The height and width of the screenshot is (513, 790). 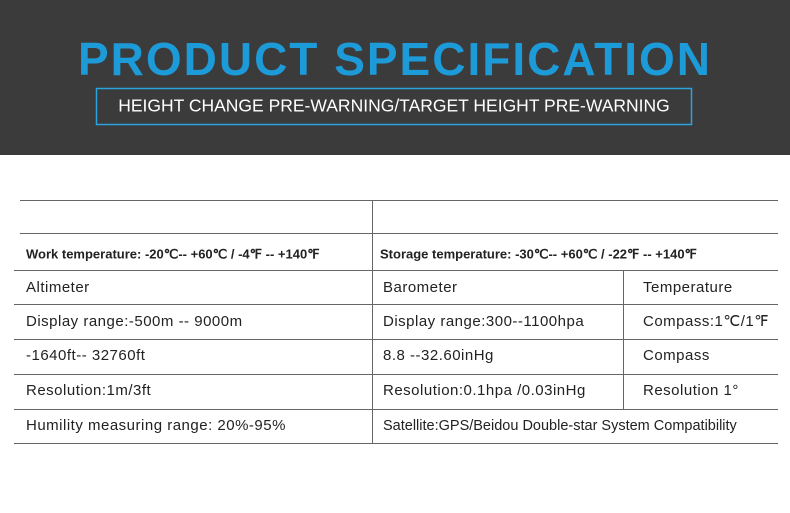 I want to click on table-cell: Altimeter, so click(x=58, y=287).